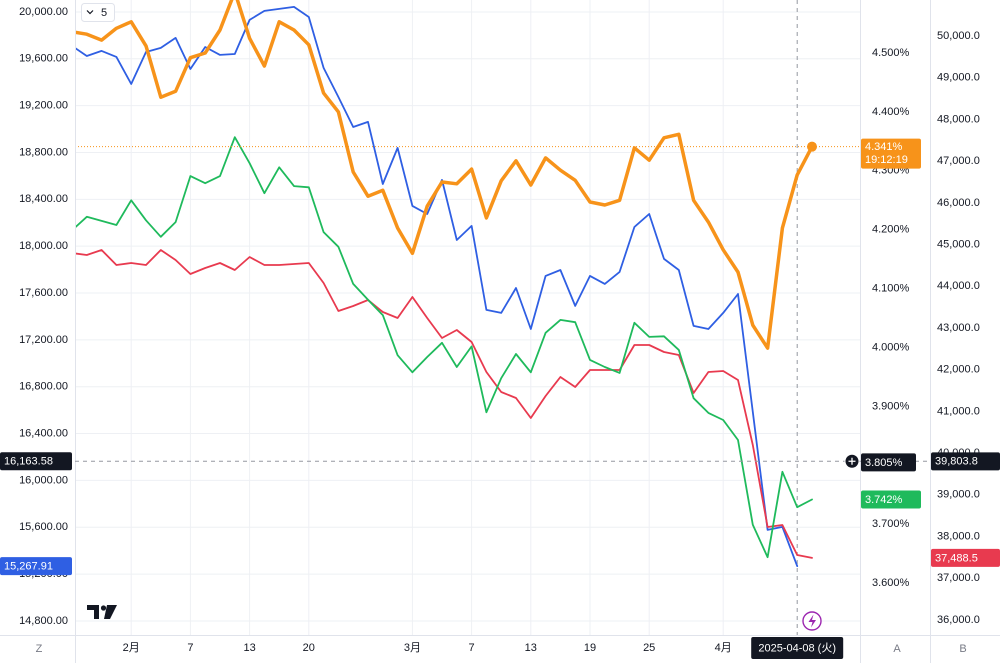 Image resolution: width=1000 pixels, height=668 pixels. Describe the element at coordinates (958, 286) in the screenshot. I see `y3-tick-label: 44,000.0` at that location.